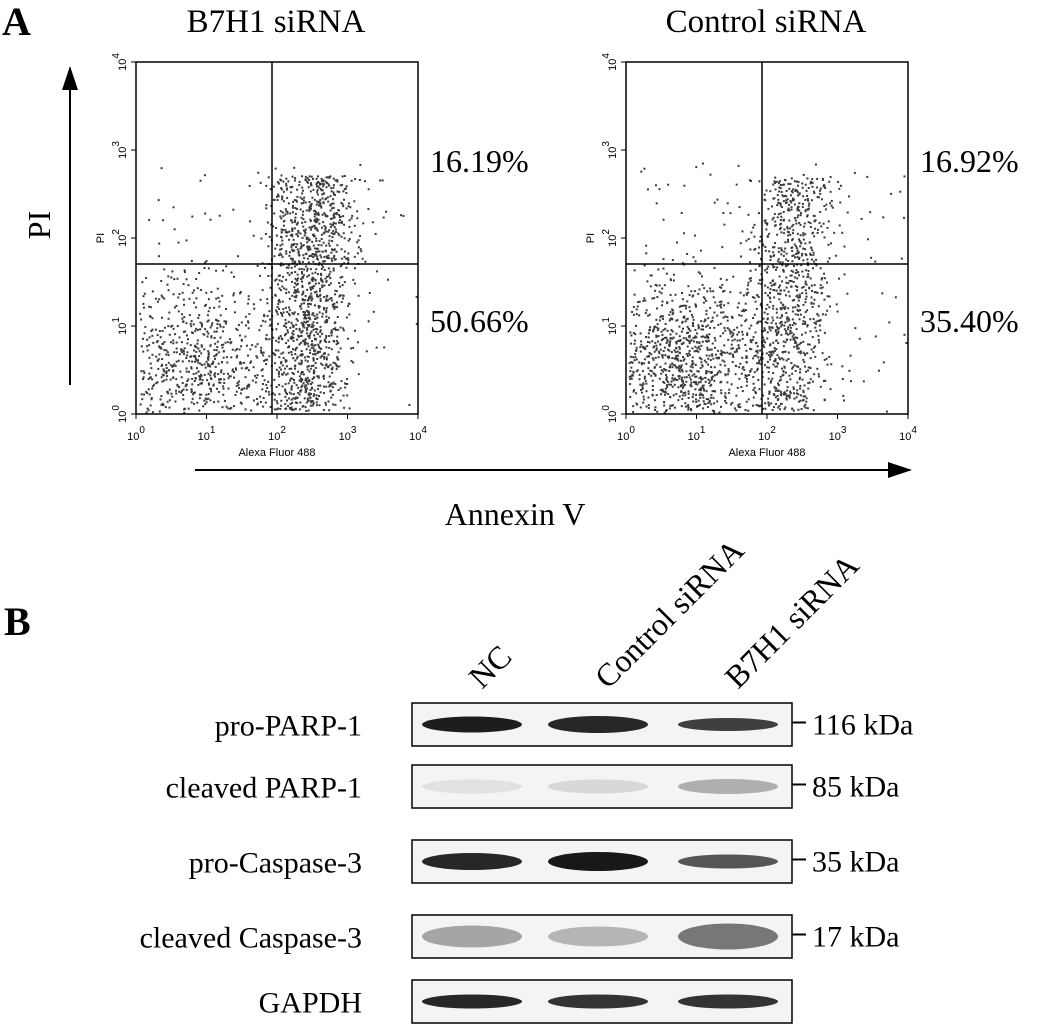 This screenshot has height=1025, width=1043. I want to click on tick-base: 10, so click(613, 329).